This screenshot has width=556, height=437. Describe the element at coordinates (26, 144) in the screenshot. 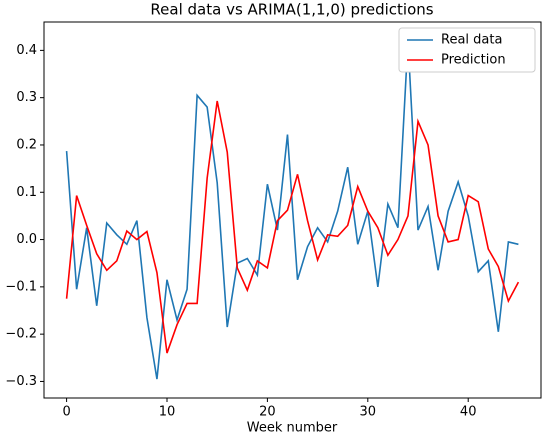

I see `y-tick-label: 0.2` at that location.